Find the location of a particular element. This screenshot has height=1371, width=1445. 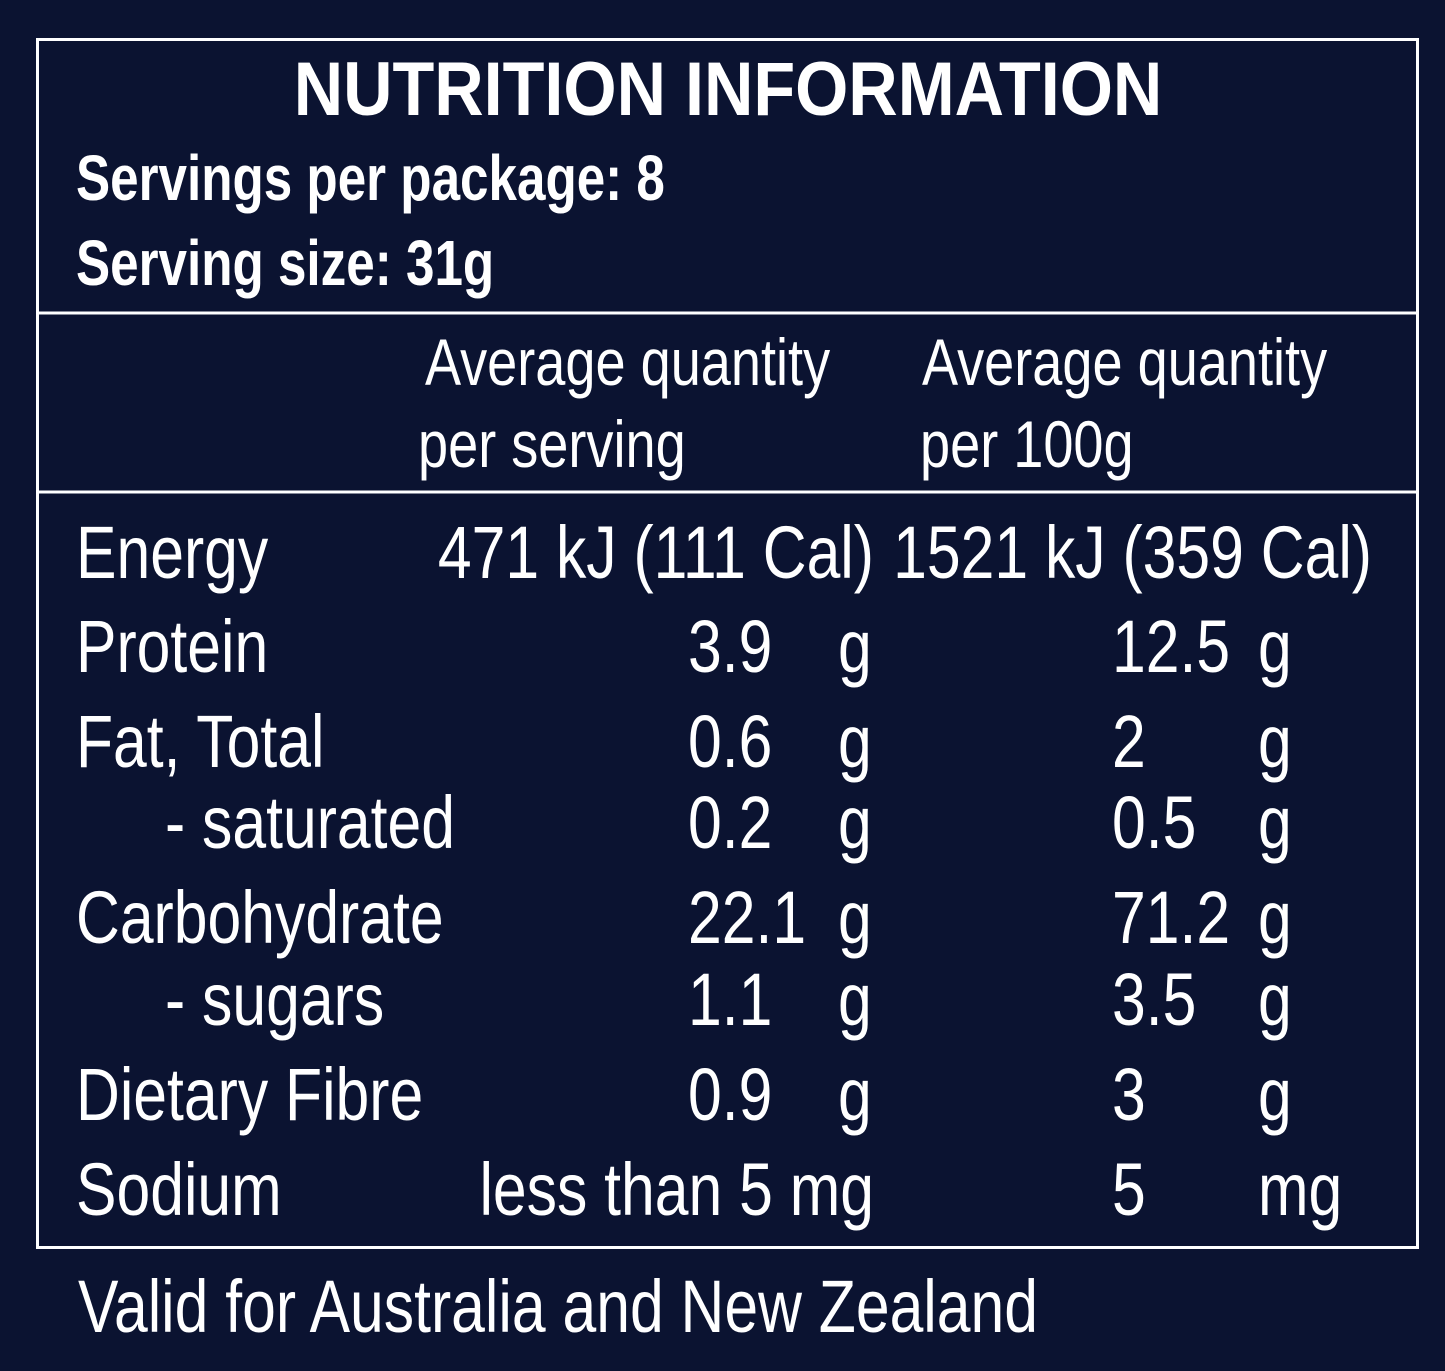

nutrient-value: 0.6 is located at coordinates (730, 742).